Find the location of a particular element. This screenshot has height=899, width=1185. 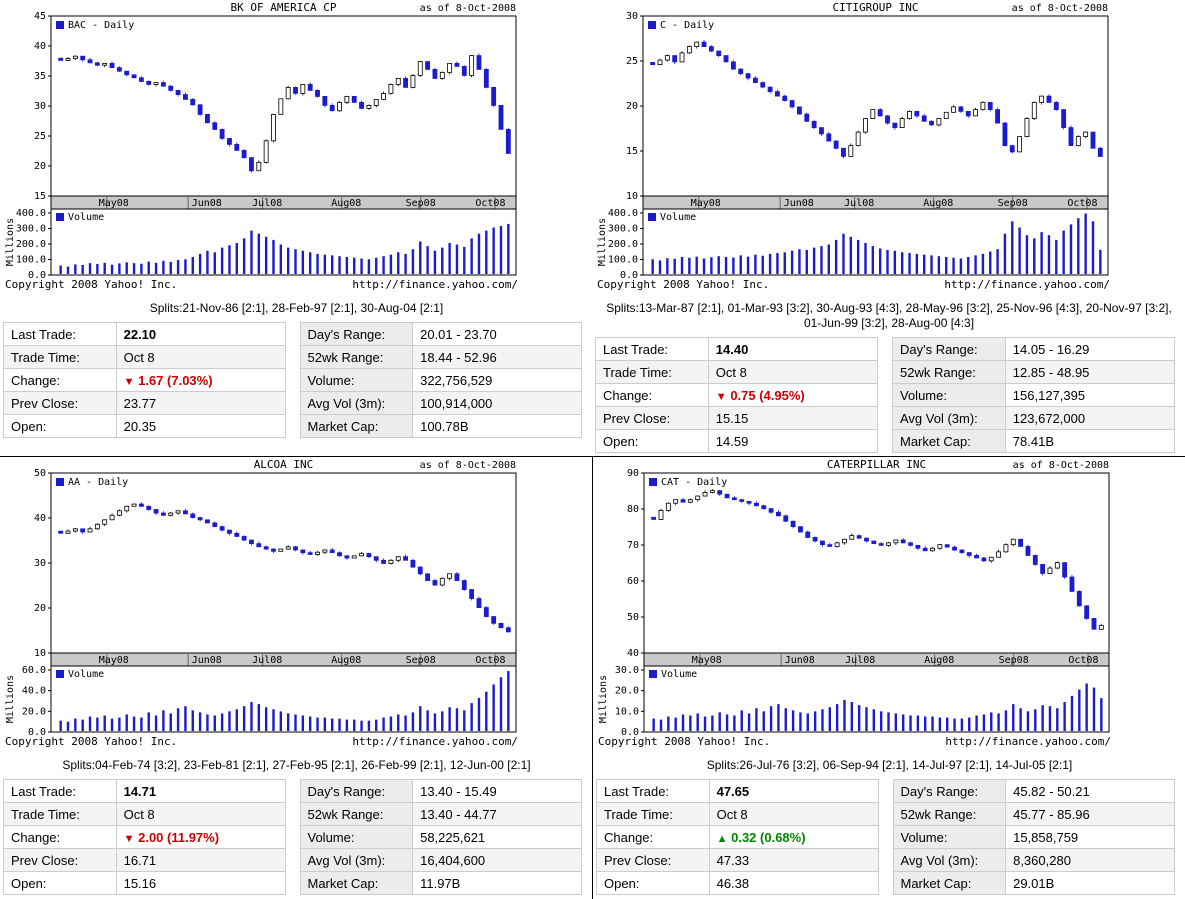

open-value: 46.38 is located at coordinates (793, 883).